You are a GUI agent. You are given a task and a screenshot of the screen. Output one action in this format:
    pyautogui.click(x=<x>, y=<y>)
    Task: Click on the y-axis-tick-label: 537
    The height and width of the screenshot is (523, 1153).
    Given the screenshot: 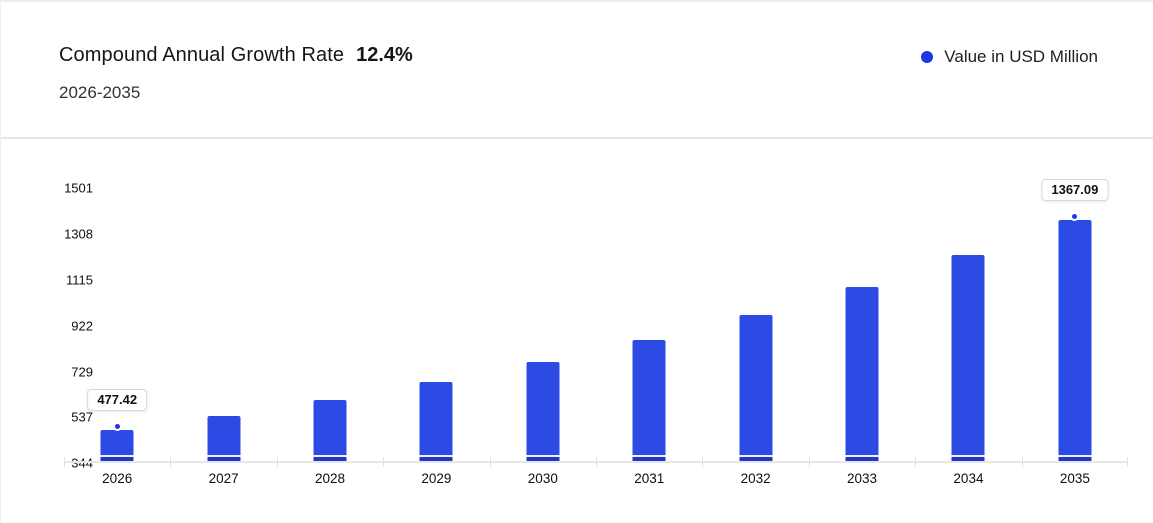 What is the action you would take?
    pyautogui.click(x=82, y=417)
    